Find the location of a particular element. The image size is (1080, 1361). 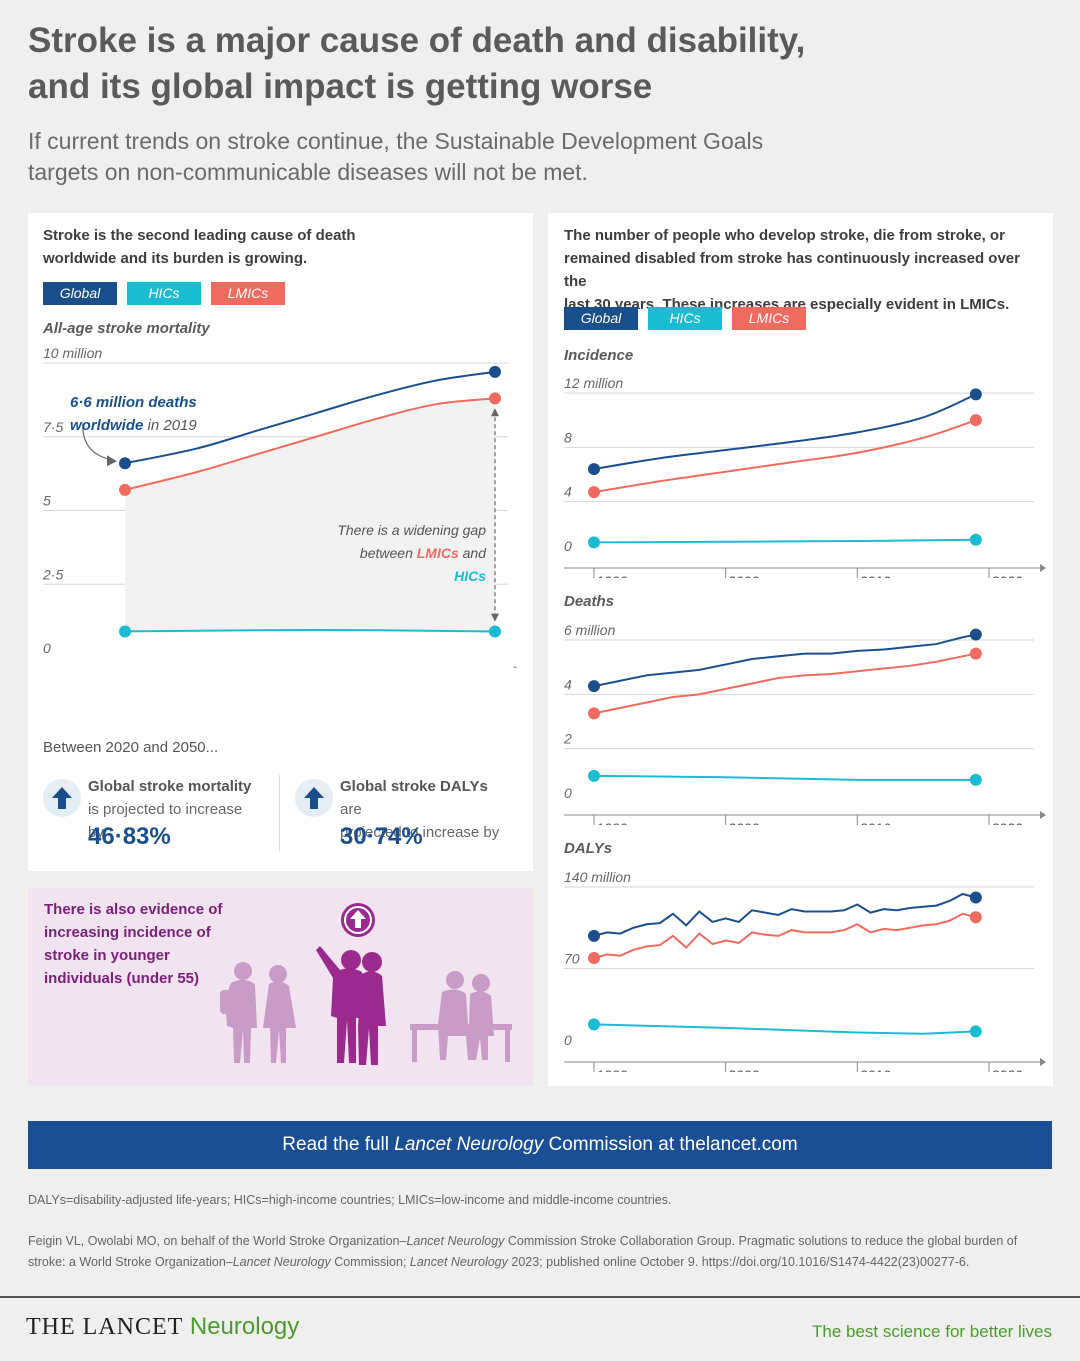

deaths-chart: 0 2 4 6 million 1990 2000 2010 2020 is located at coordinates (804, 723).